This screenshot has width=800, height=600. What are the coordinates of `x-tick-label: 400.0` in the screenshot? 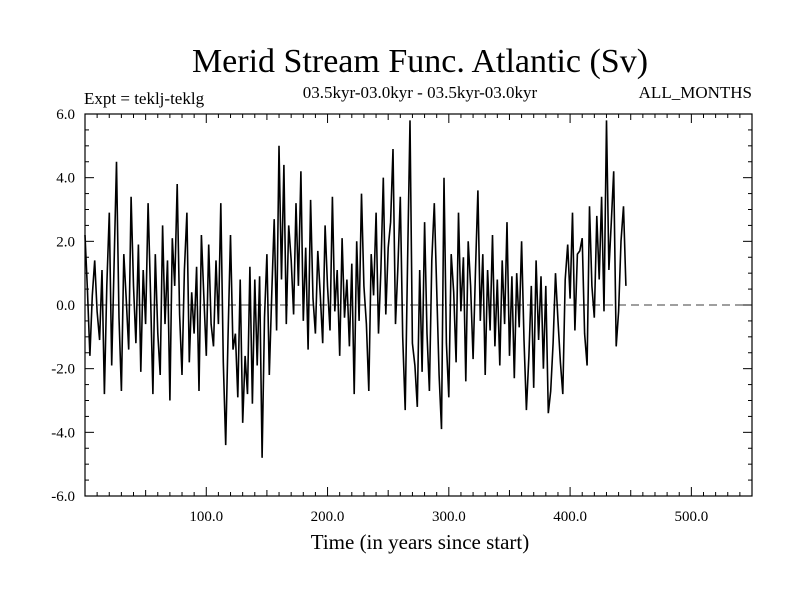 It's located at (570, 517).